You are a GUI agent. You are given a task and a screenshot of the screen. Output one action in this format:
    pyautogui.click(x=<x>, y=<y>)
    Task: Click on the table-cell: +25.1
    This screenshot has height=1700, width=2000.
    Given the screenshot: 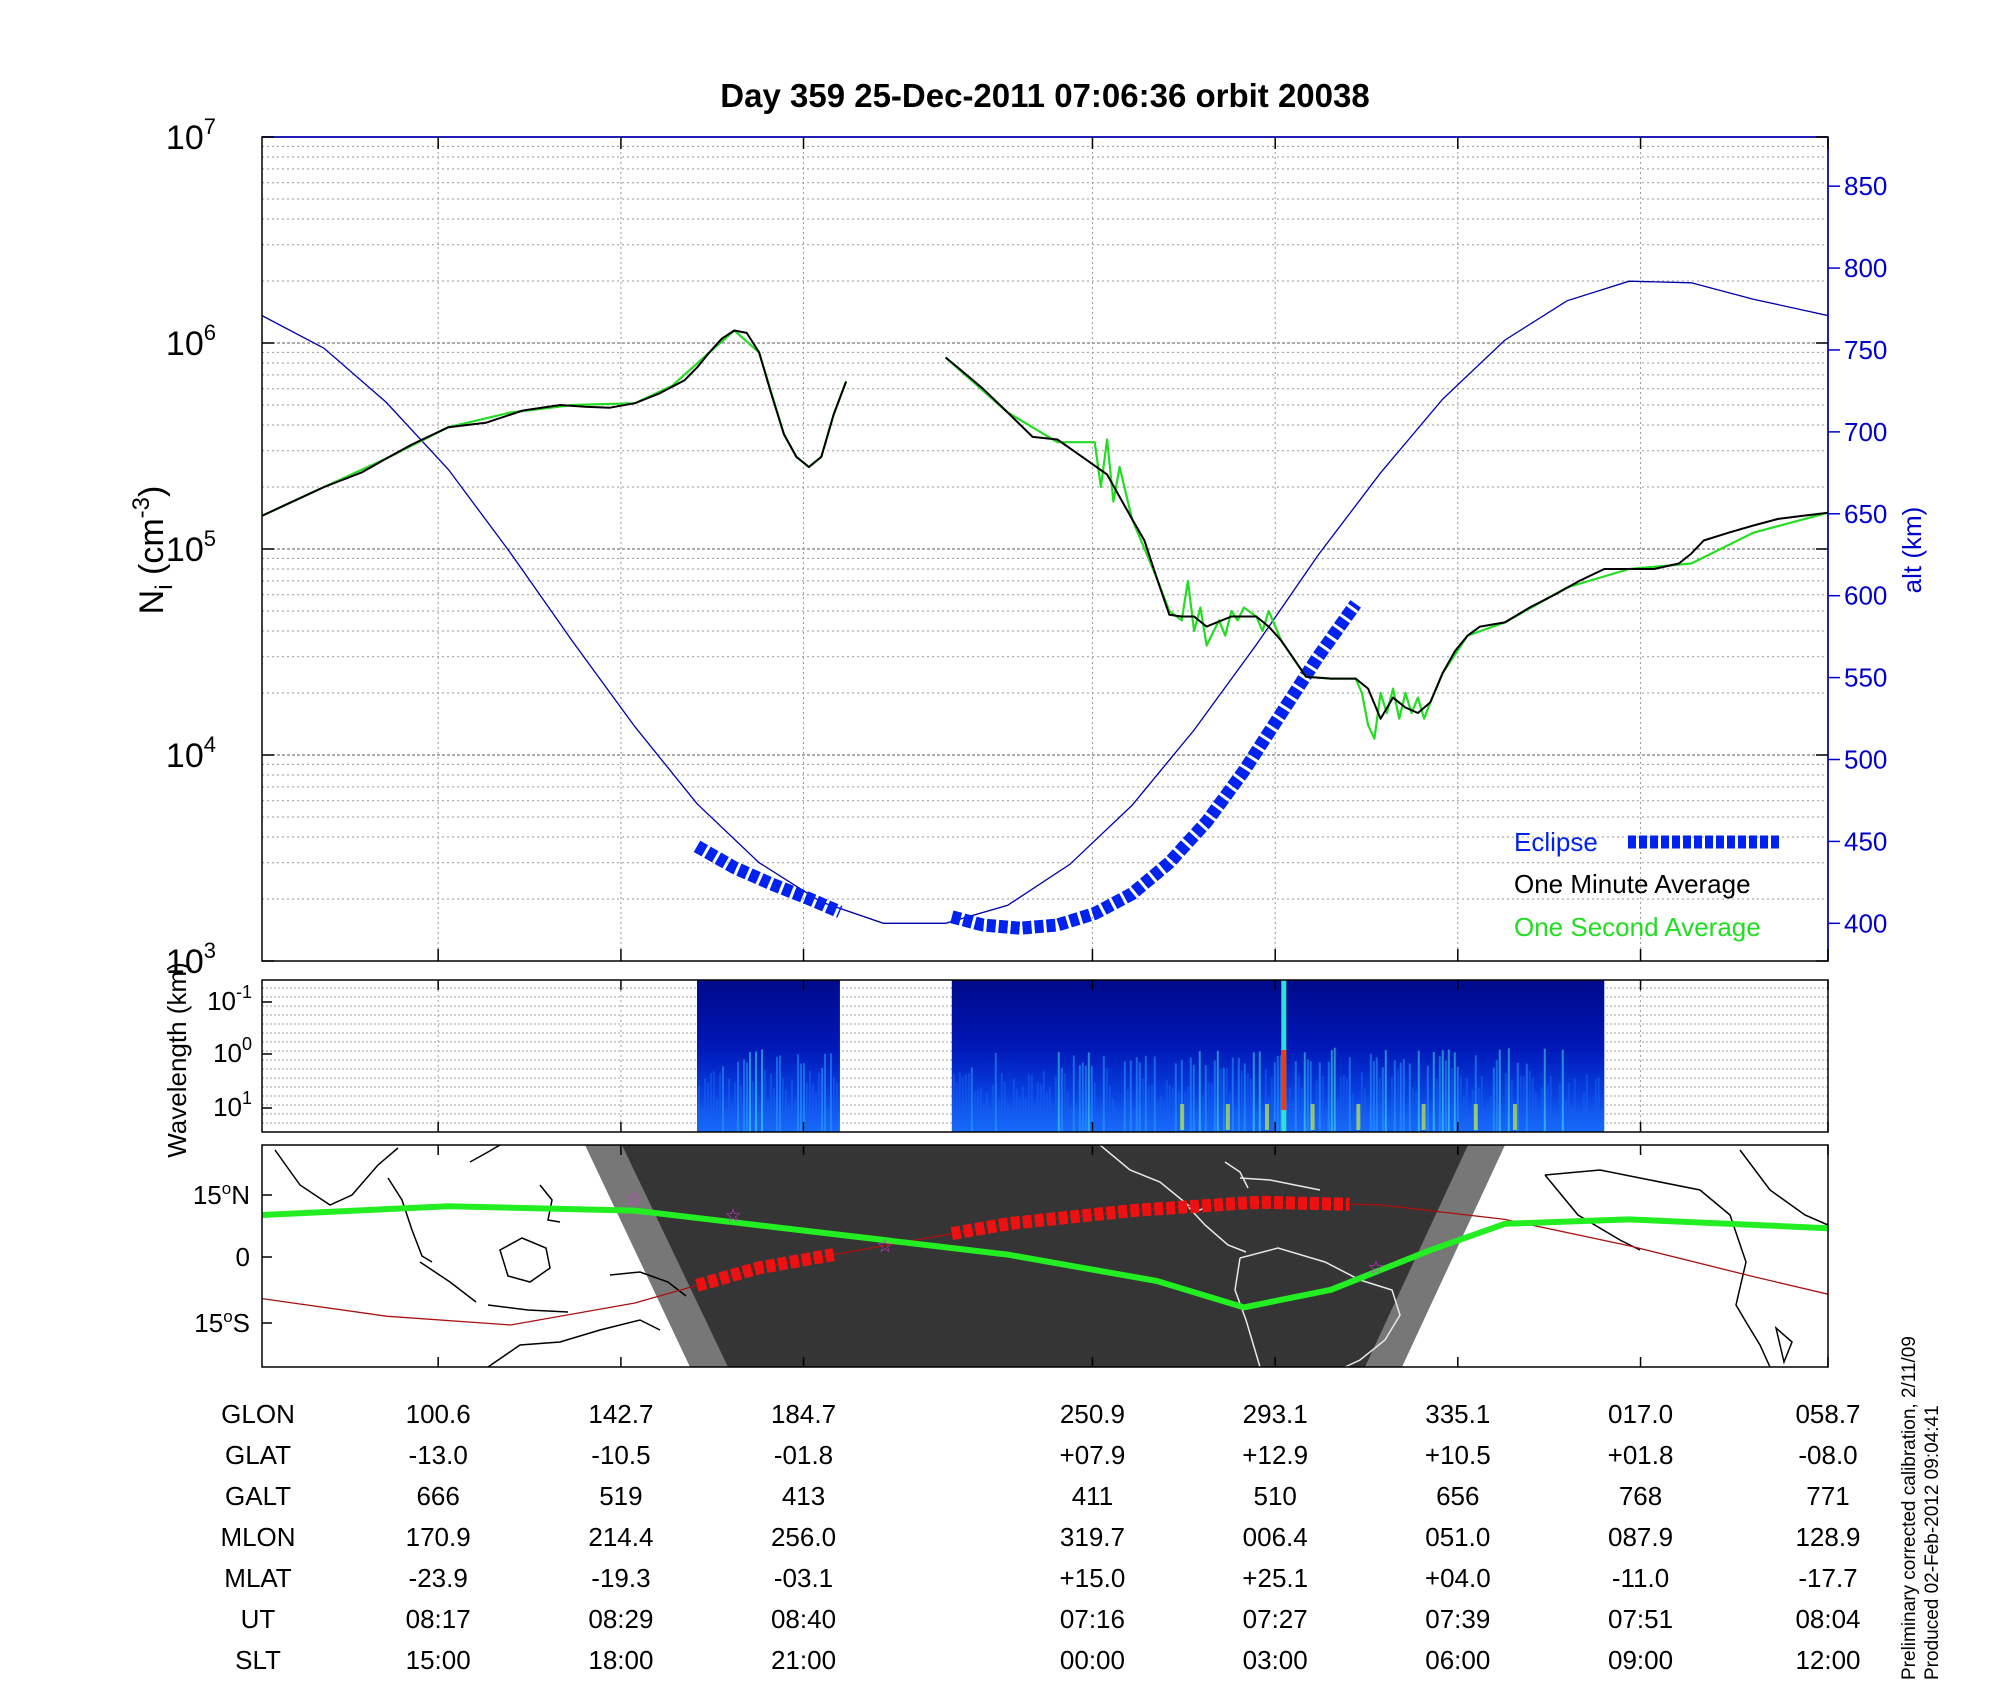 What is the action you would take?
    pyautogui.click(x=1275, y=1578)
    